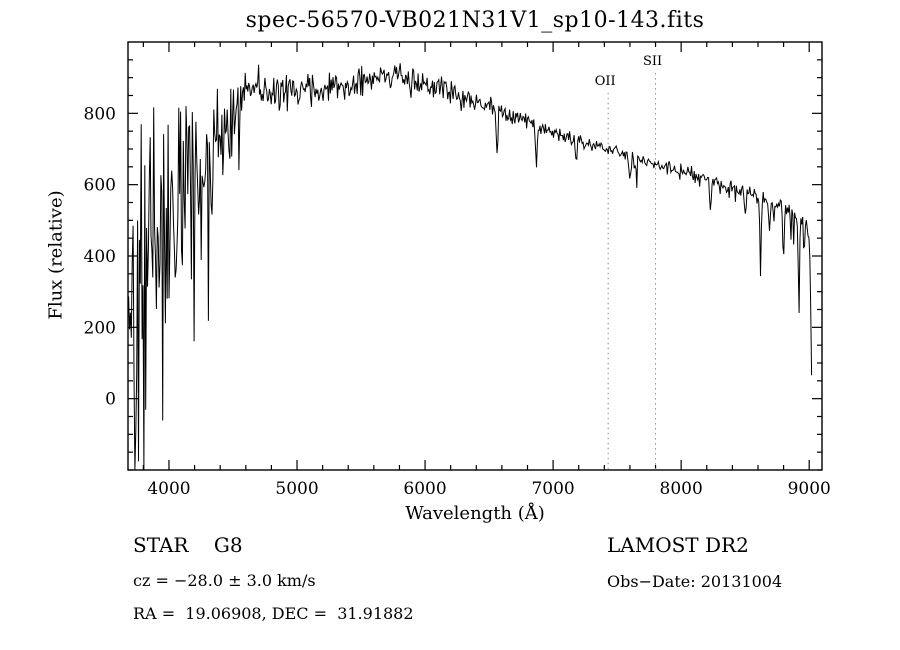 The height and width of the screenshot is (650, 900). I want to click on svg-text: 8000, so click(681, 489).